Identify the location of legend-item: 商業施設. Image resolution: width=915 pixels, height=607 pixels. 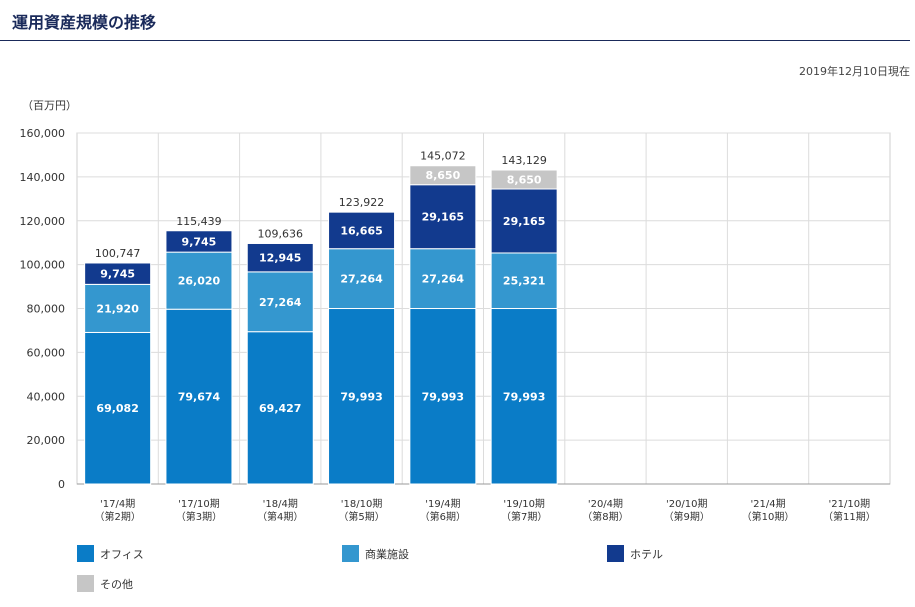
(375, 553).